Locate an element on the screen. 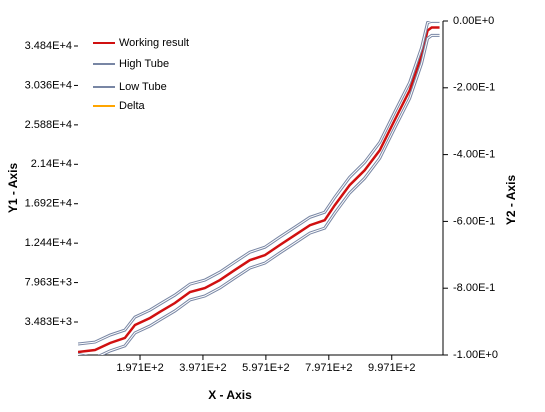 The image size is (545, 412). y2-tick-label: 0.00E+0 is located at coordinates (473, 21).